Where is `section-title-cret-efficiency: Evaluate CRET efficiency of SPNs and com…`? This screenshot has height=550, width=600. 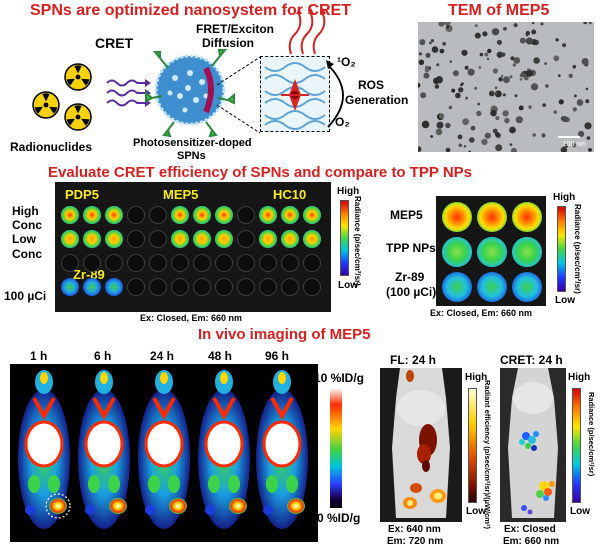 section-title-cret-efficiency: Evaluate CRET efficiency of SPNs and com… is located at coordinates (260, 172).